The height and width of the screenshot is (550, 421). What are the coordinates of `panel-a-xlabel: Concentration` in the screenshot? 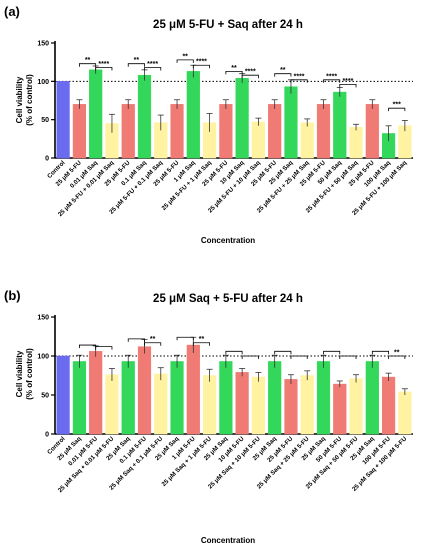 It's located at (228, 240).